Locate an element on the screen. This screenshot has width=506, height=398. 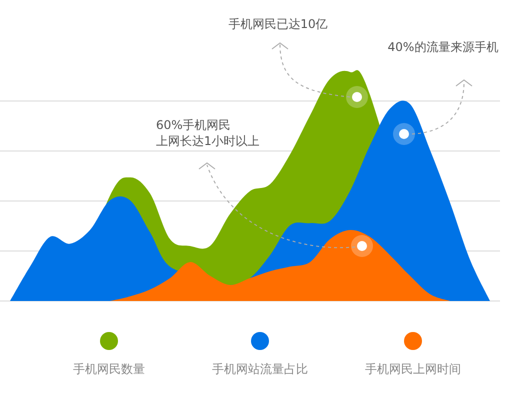
legend-label: 手机网民上网时间 is located at coordinates (413, 369).